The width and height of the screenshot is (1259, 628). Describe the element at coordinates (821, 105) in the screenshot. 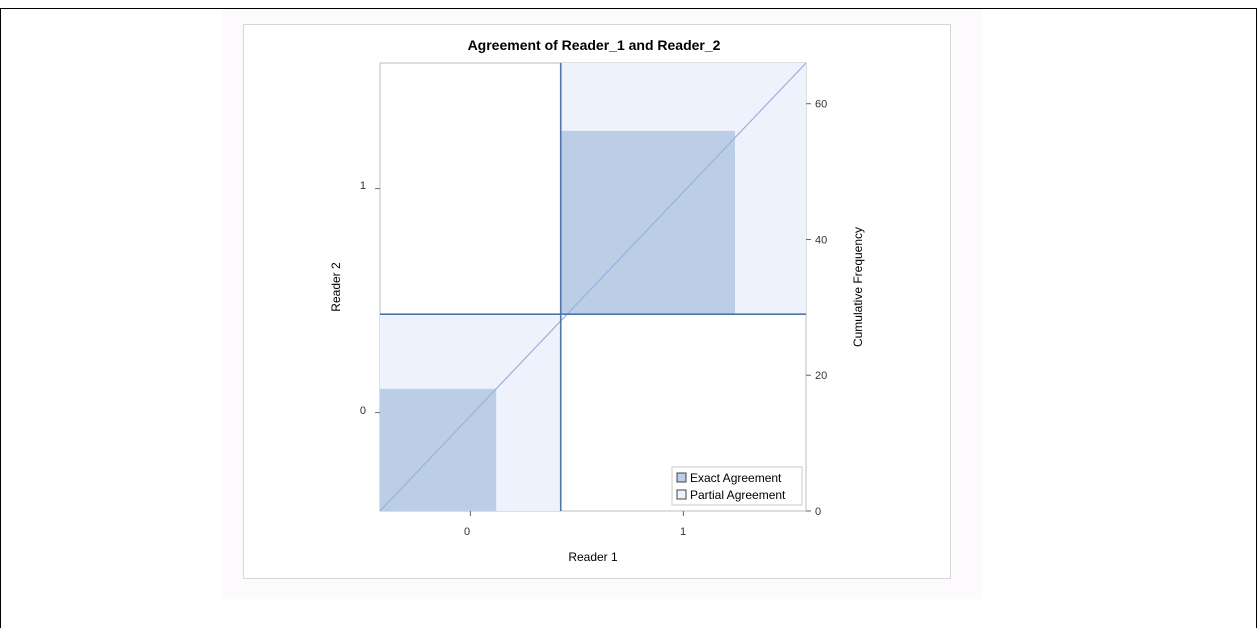

I see `y2-tick-label-60: 60` at that location.